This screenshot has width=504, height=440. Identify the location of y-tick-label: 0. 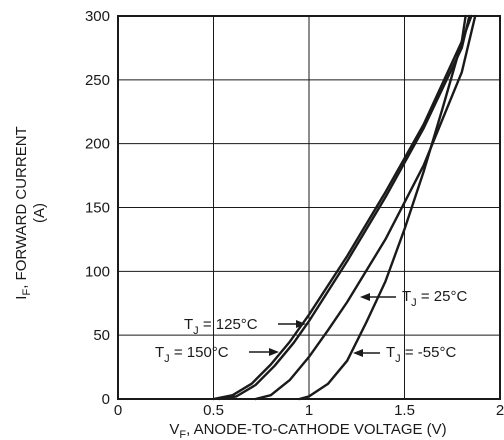
(106, 399).